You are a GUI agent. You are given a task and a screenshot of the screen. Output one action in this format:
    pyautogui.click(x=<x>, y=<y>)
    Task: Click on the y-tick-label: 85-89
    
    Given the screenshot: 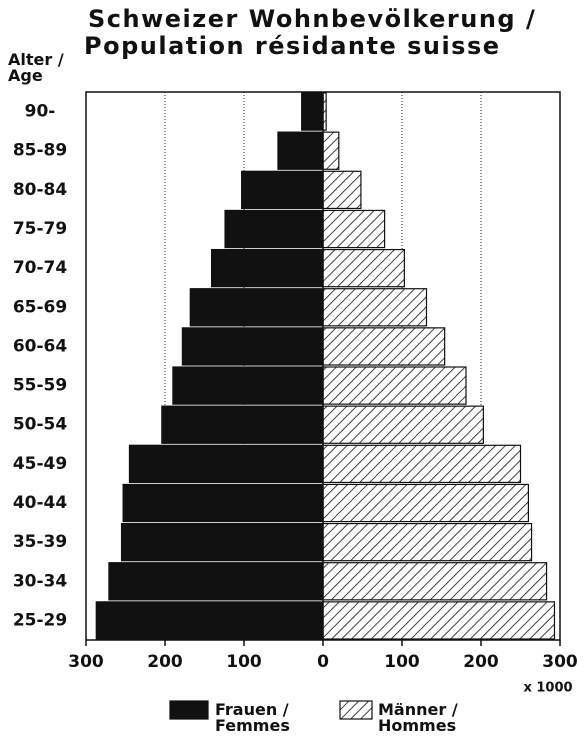 What is the action you would take?
    pyautogui.click(x=40, y=151)
    